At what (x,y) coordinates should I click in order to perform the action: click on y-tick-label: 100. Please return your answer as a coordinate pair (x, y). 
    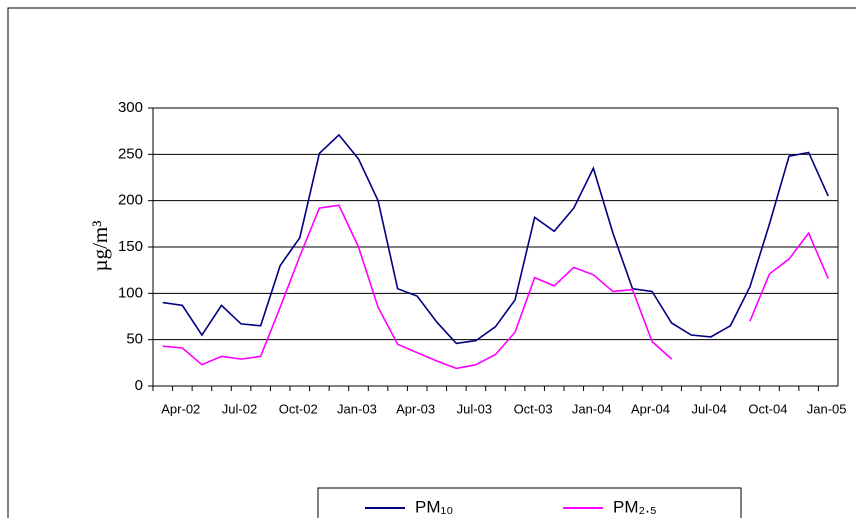
    Looking at the image, I should click on (130, 292).